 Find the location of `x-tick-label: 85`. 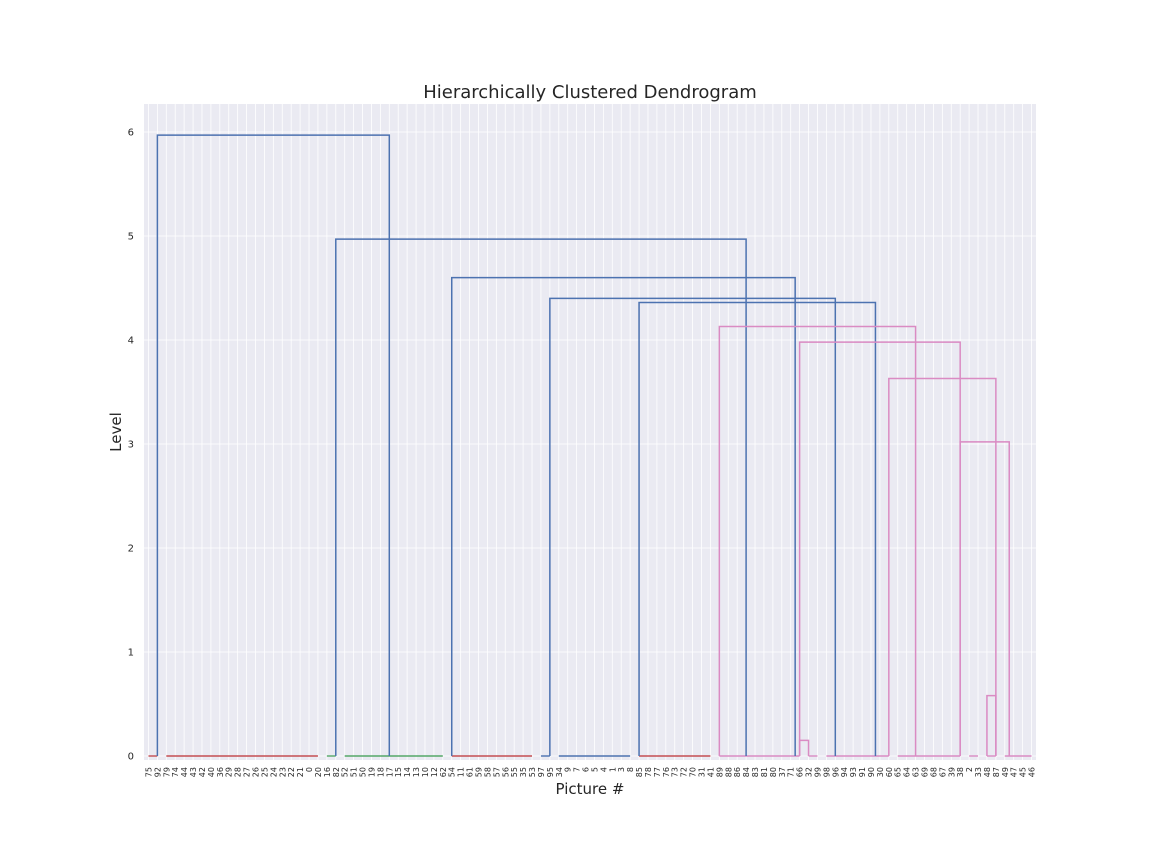

x-tick-label: 85 is located at coordinates (639, 772).